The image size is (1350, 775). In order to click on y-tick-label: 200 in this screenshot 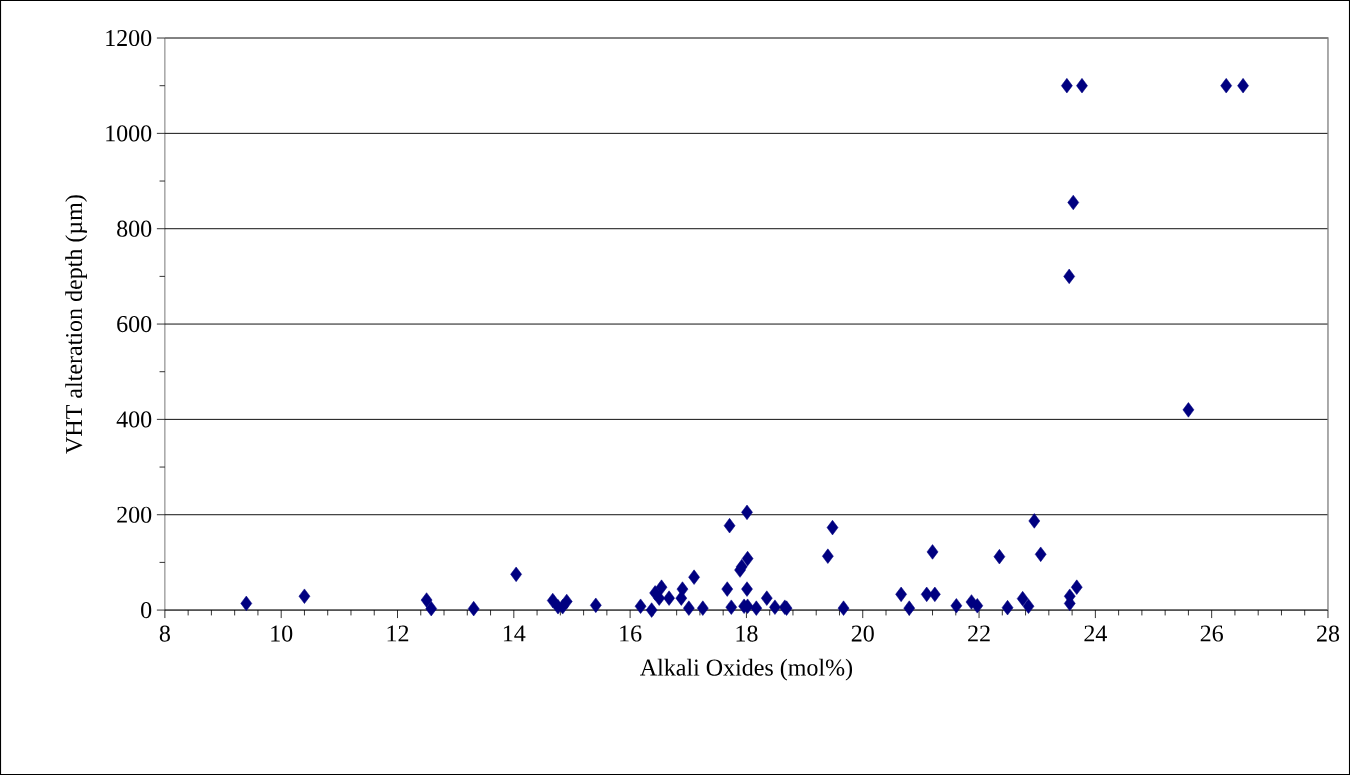, I will do `click(134, 514)`.